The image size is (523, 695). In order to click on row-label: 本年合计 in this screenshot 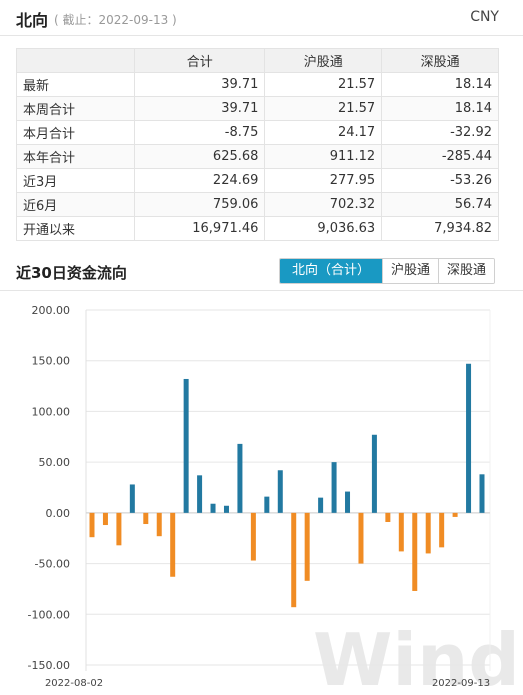, I will do `click(75, 156)`.